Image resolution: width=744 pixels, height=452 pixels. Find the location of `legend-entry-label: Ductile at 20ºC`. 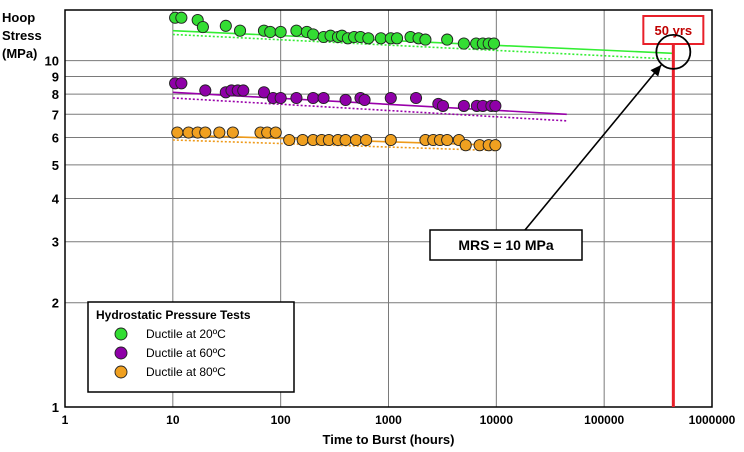

legend-entry-label: Ductile at 20ºC is located at coordinates (186, 334).